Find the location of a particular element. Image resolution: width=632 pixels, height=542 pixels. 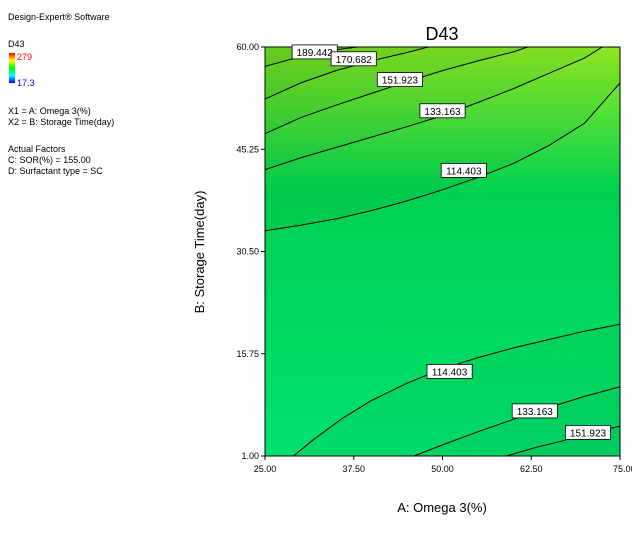

x-tick-label: 25.00 is located at coordinates (265, 469).